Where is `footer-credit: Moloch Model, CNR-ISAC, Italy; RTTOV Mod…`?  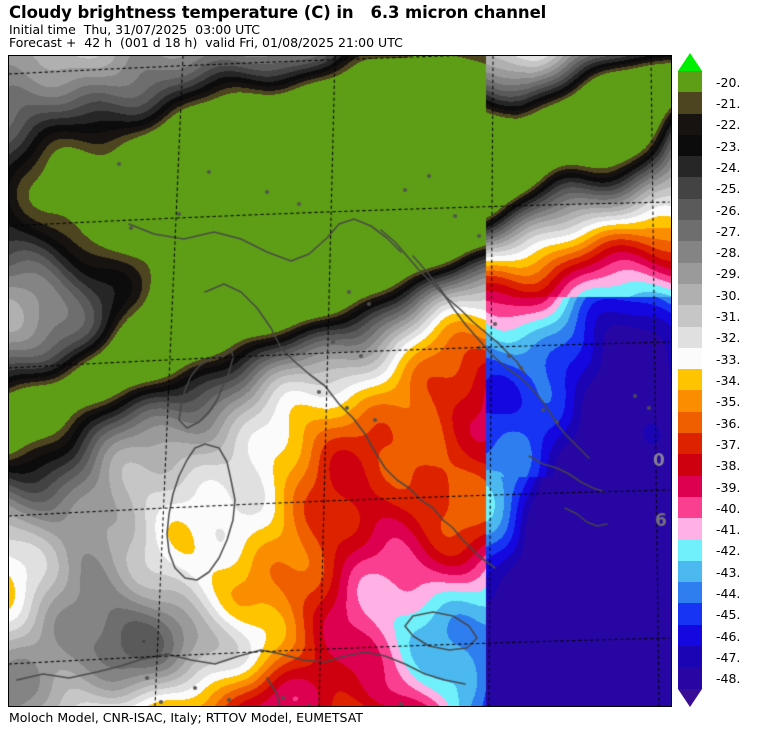 footer-credit: Moloch Model, CNR-ISAC, Italy; RTTOV Mod… is located at coordinates (186, 717).